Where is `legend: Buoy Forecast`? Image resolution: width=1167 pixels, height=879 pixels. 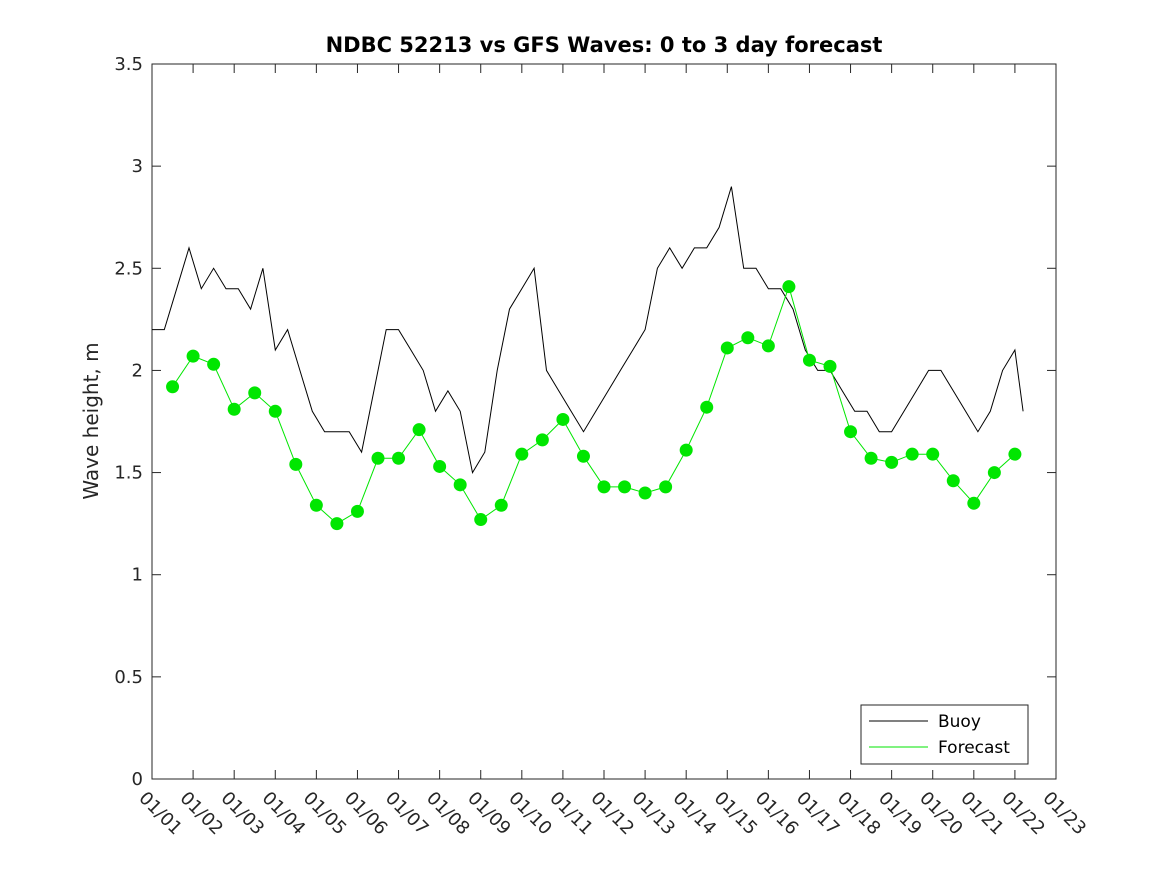 legend: Buoy Forecast is located at coordinates (944, 734).